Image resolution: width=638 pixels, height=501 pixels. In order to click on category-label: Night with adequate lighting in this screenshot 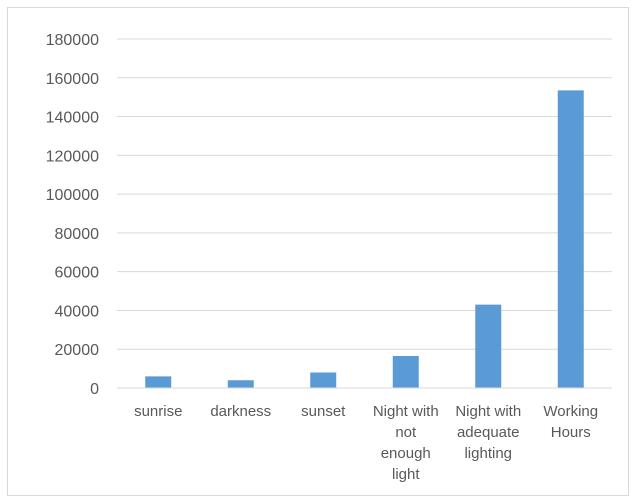, I will do `click(488, 432)`.